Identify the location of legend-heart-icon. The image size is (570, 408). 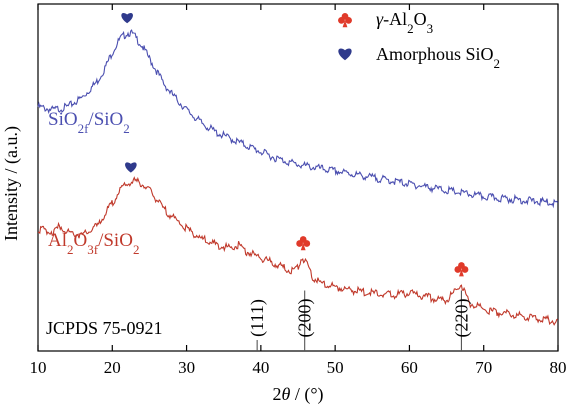
(345, 54).